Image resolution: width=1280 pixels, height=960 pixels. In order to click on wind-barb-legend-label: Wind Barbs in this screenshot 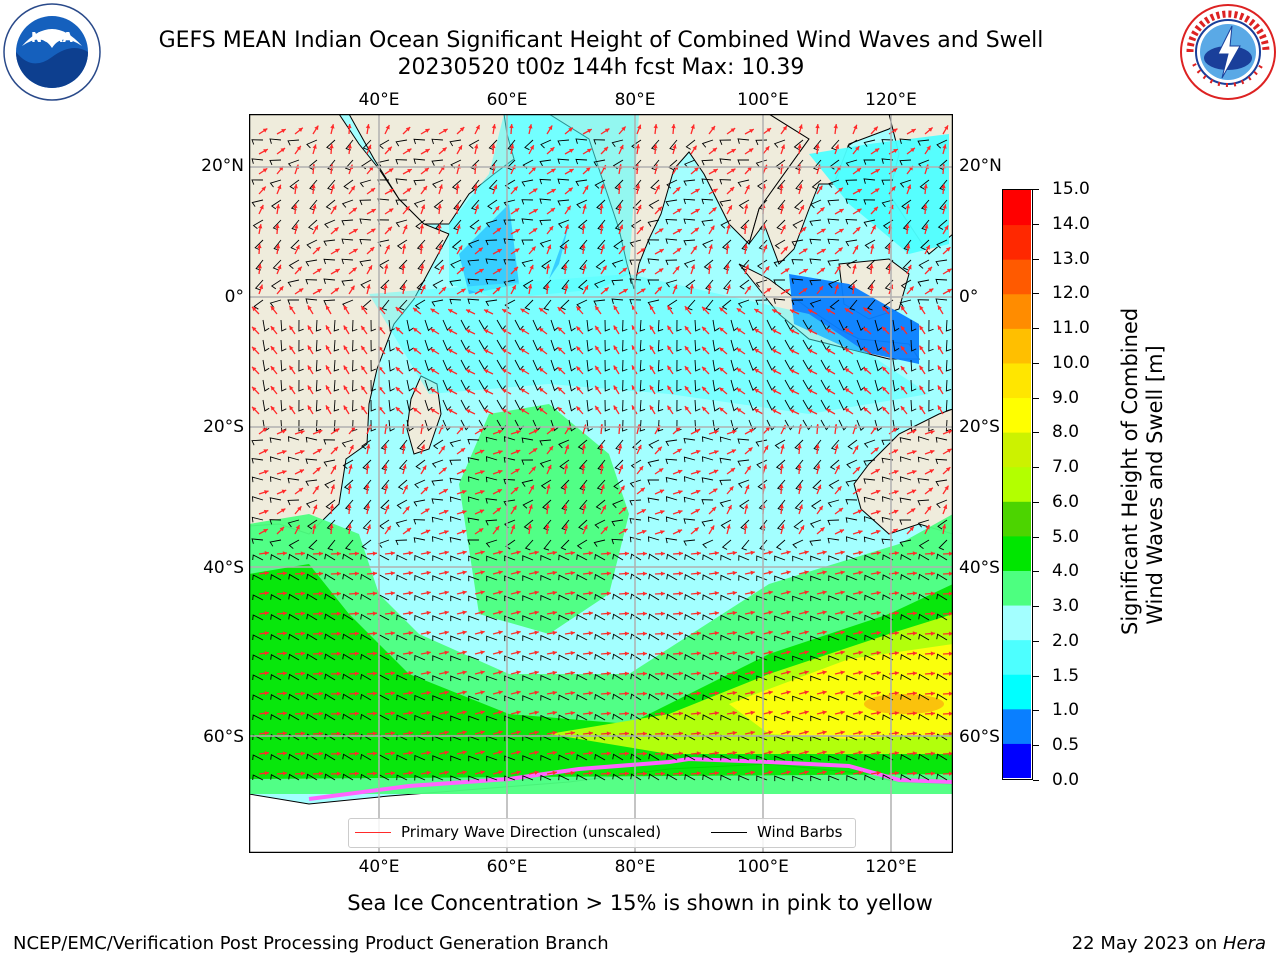, I will do `click(800, 832)`.